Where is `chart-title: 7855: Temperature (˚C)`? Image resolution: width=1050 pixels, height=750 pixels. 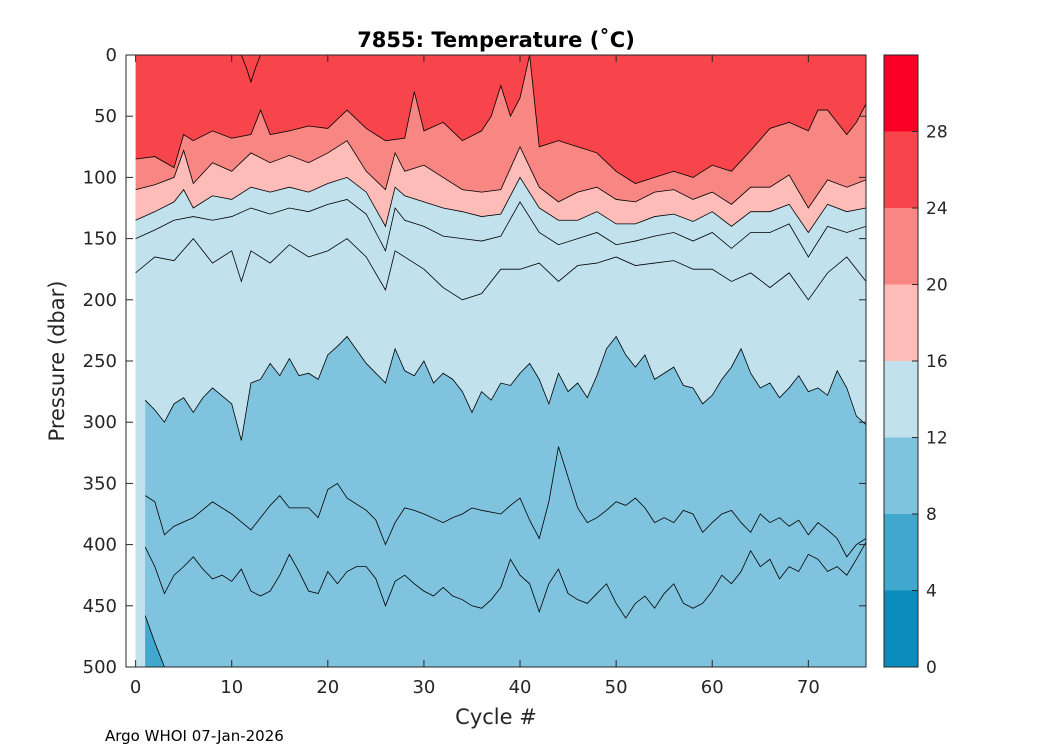 chart-title: 7855: Temperature (˚C) is located at coordinates (496, 40).